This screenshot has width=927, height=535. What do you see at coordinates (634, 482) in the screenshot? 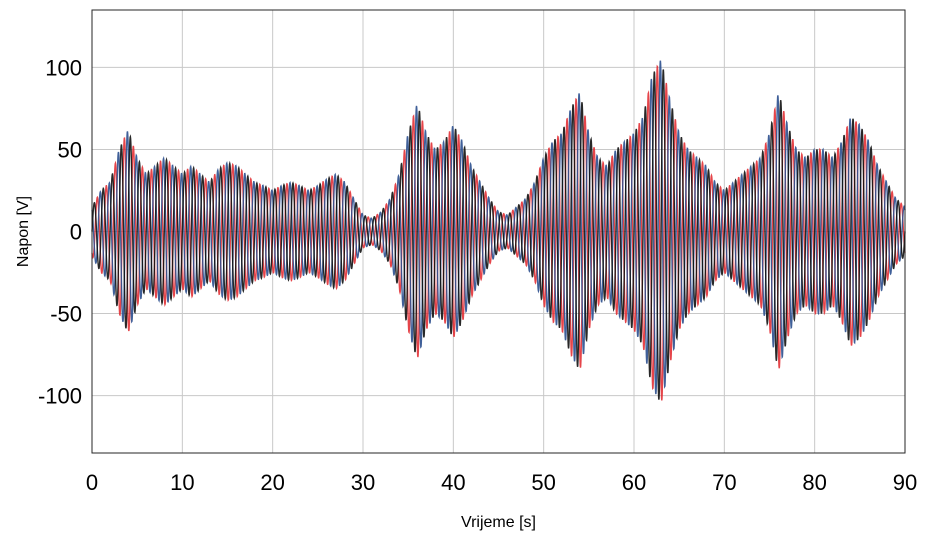
I see `x-tick-label: 60` at bounding box center [634, 482].